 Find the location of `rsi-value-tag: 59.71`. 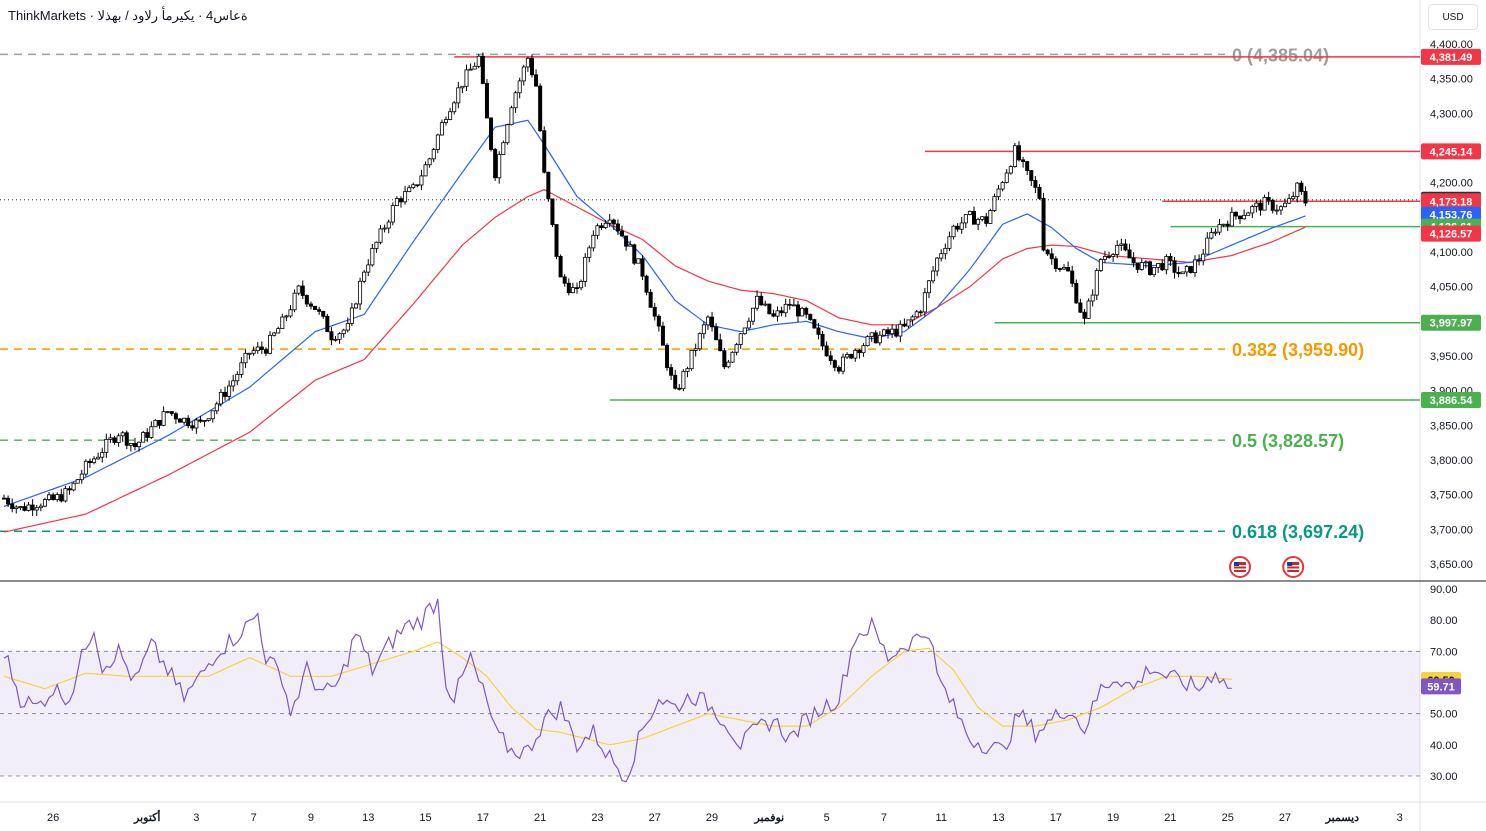

rsi-value-tag: 59.71 is located at coordinates (1441, 686).